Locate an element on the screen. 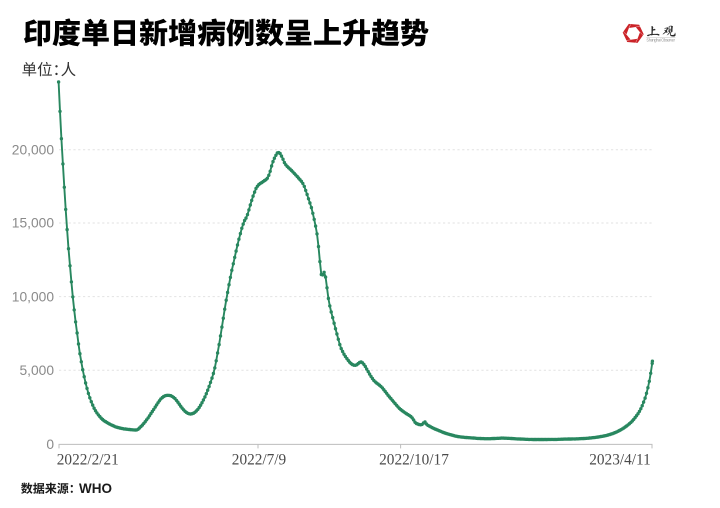 The height and width of the screenshot is (508, 720). svg-text: 15,000 is located at coordinates (33, 223).